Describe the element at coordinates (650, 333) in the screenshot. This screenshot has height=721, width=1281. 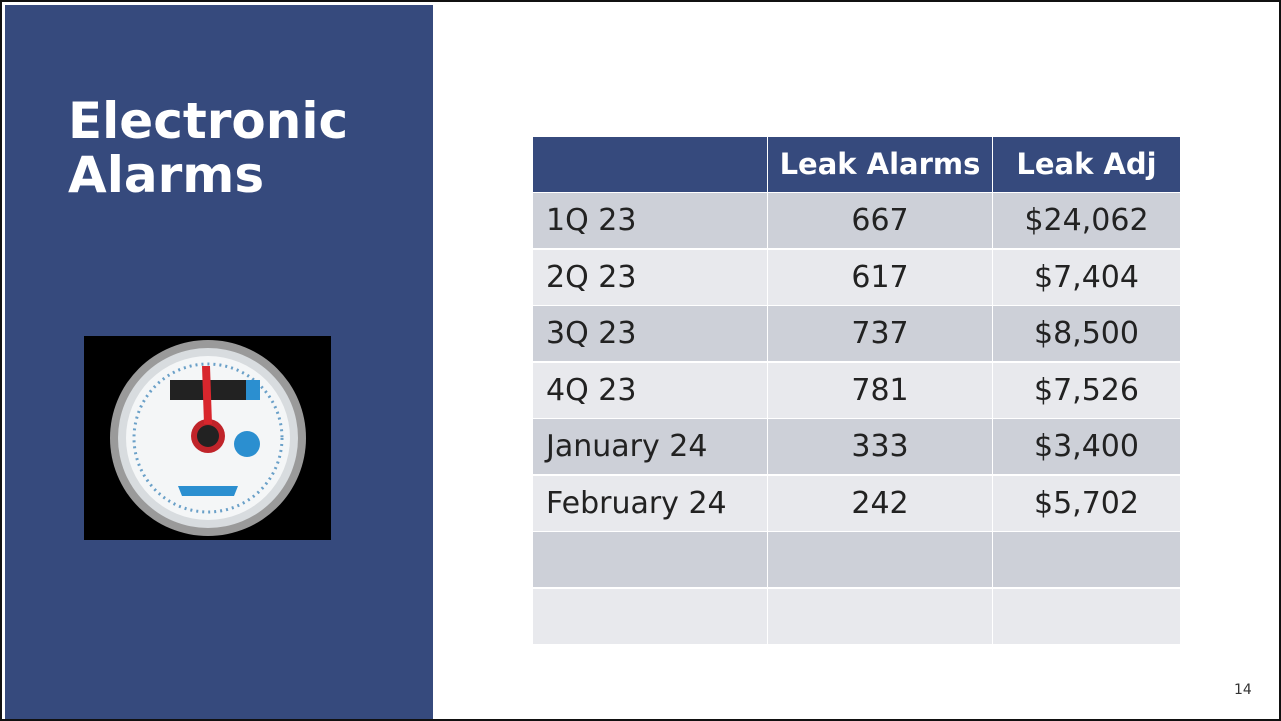
I see `table-cell: 3Q 23` at that location.